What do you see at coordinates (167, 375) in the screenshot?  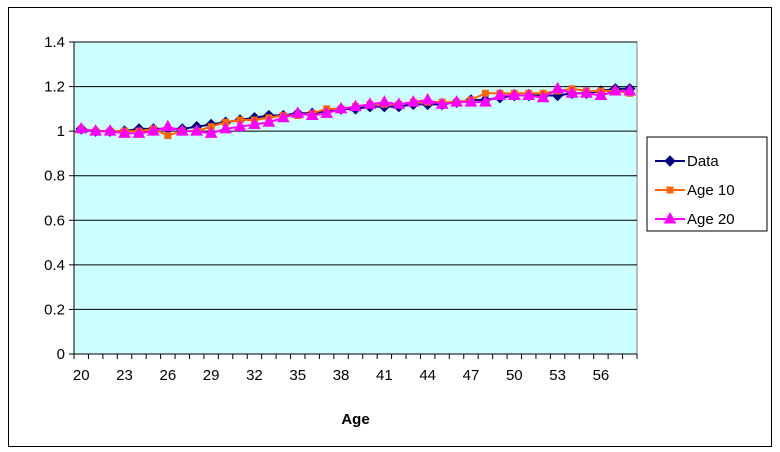 I see `x-tick-label: 26` at bounding box center [167, 375].